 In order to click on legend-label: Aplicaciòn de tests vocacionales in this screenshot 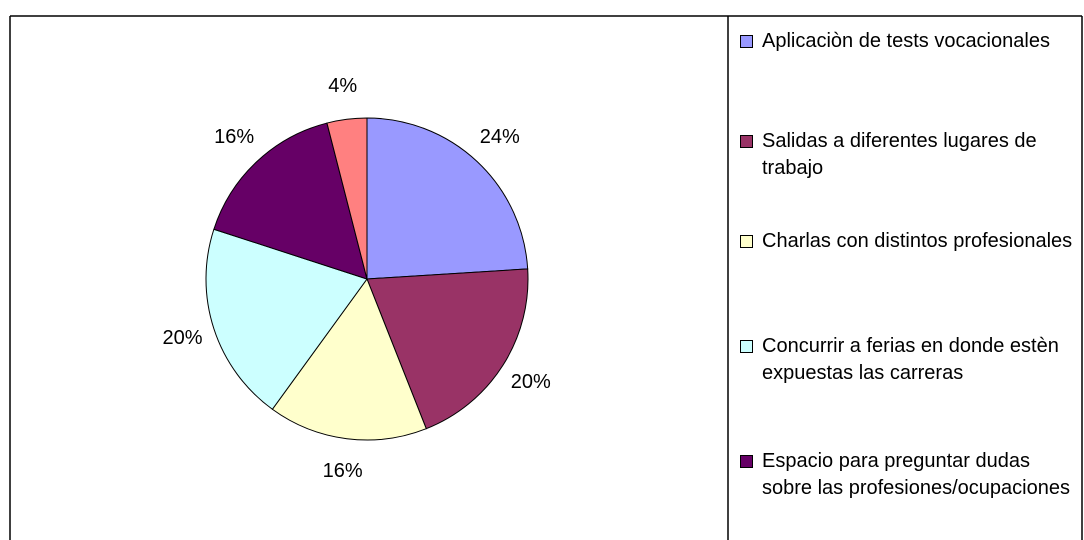, I will do `click(906, 41)`.